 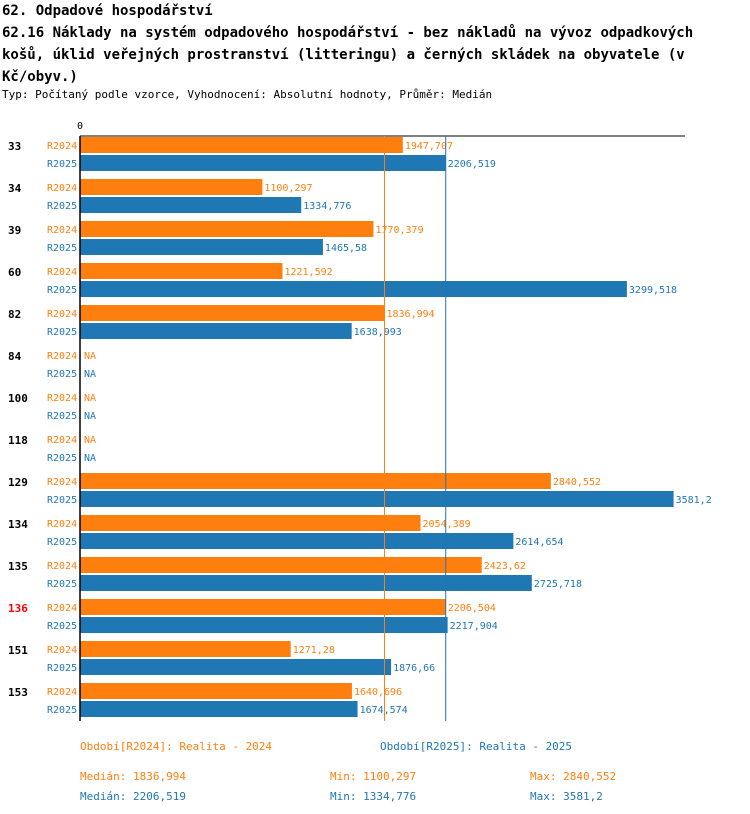 What do you see at coordinates (573, 776) in the screenshot?
I see `stat-max-r2024: Max: 2840,552` at bounding box center [573, 776].